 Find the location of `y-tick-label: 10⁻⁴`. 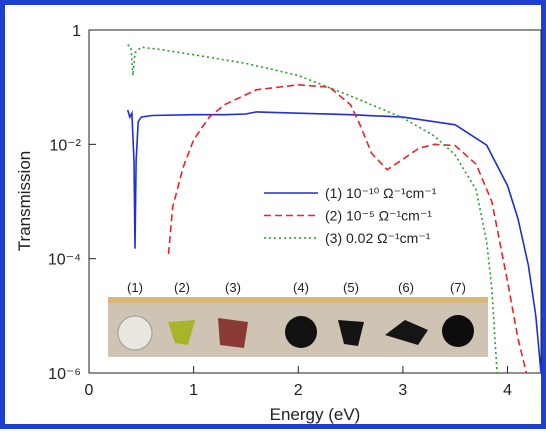

y-tick-label: 10⁻⁴ is located at coordinates (64, 260).